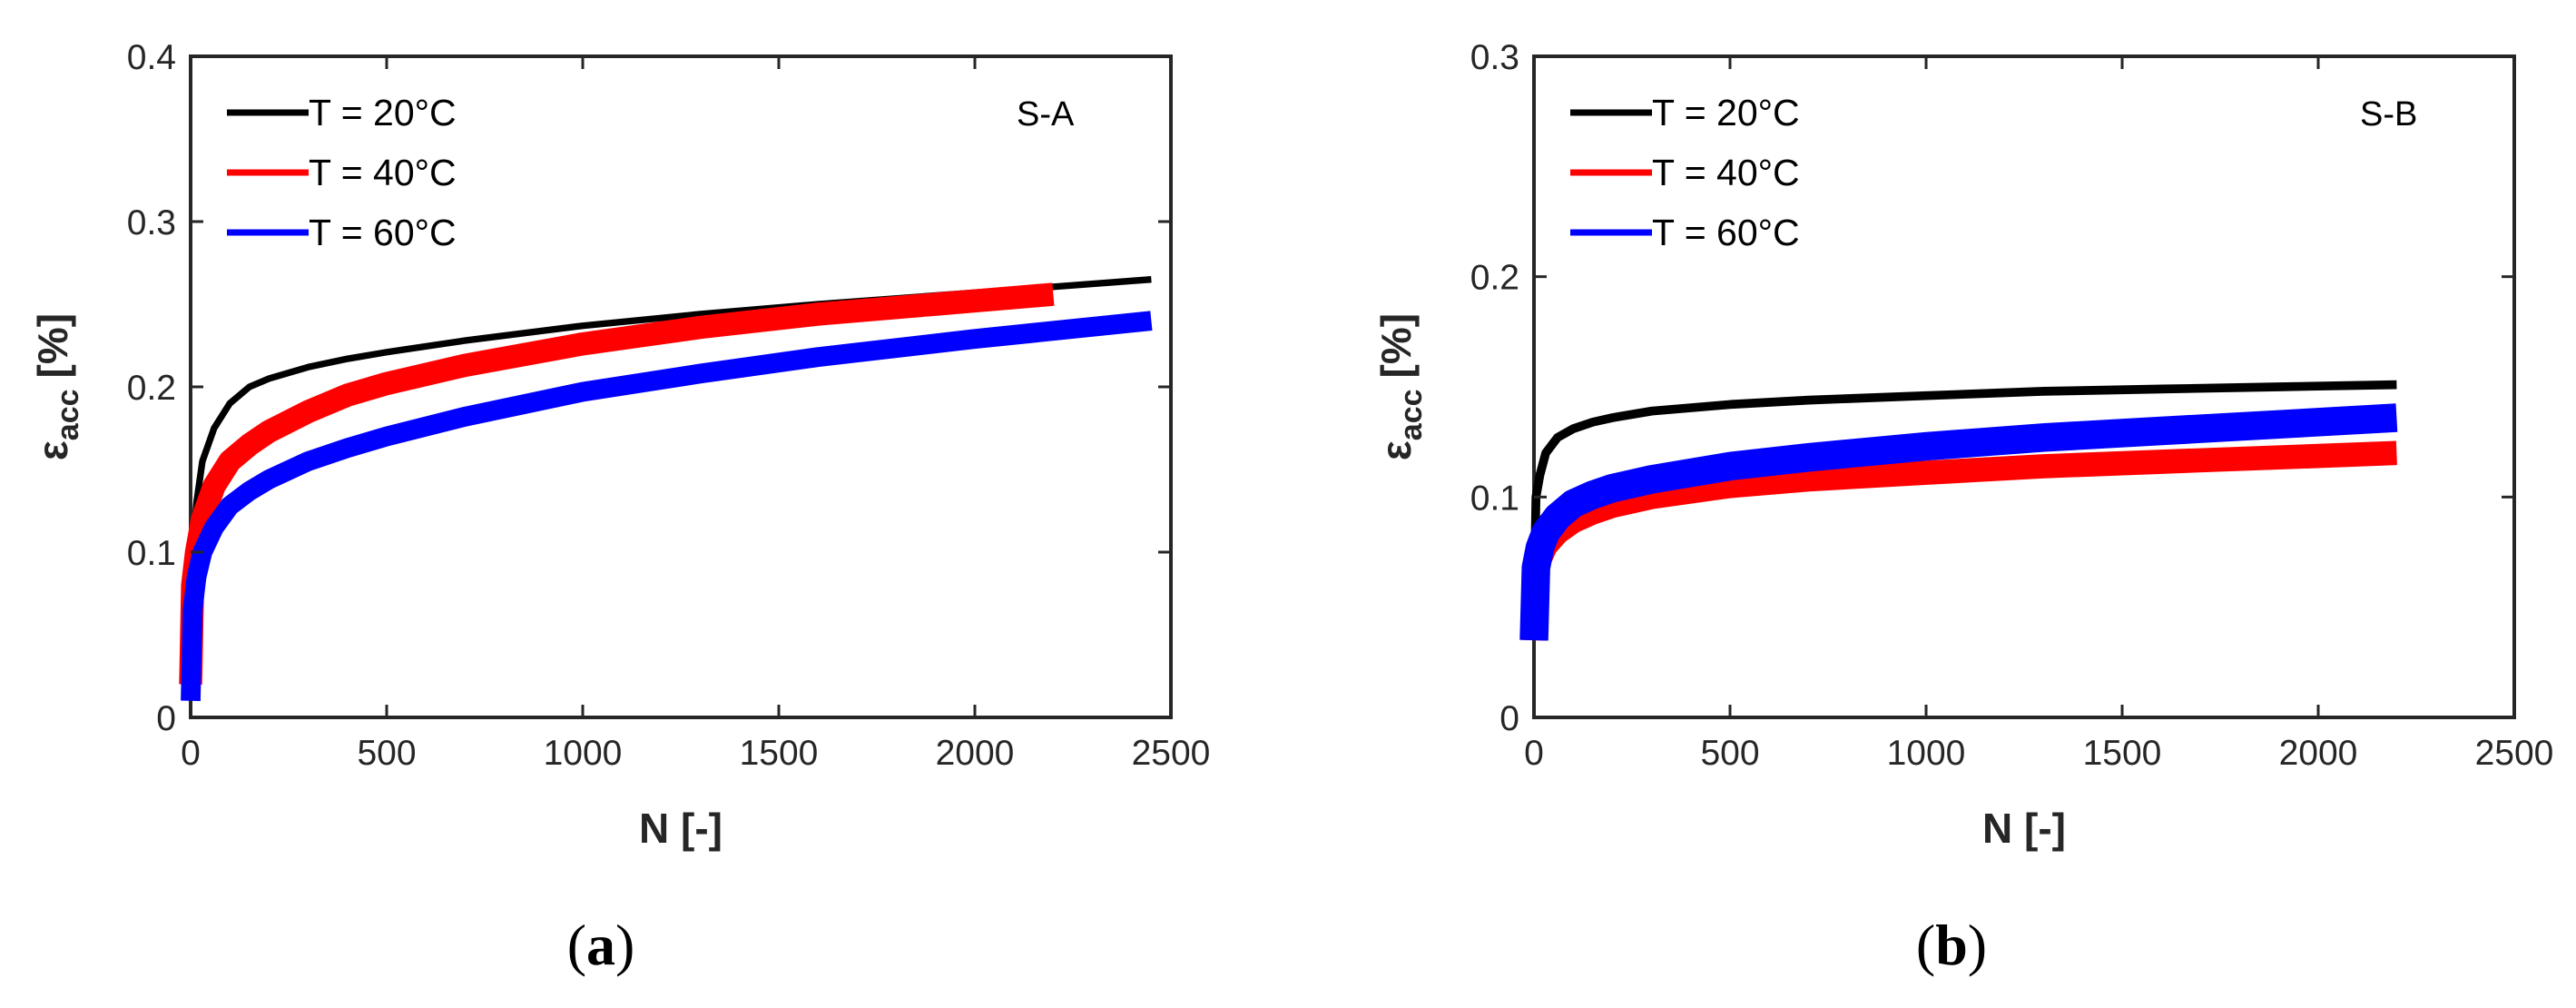 Image resolution: width=2576 pixels, height=1008 pixels. Describe the element at coordinates (52, 346) in the screenshot. I see `y-axis-label-unit-a: [%]` at that location.